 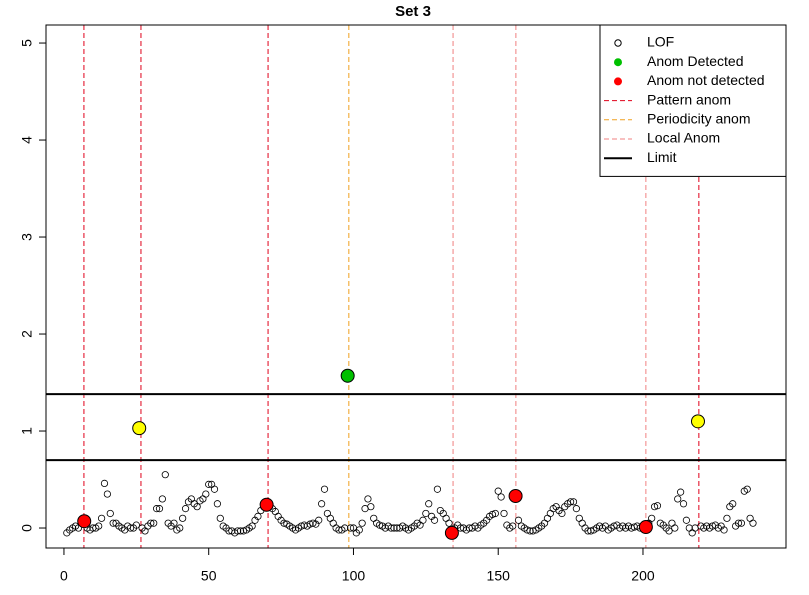 I want to click on chart-title: Set 3, so click(x=413, y=11).